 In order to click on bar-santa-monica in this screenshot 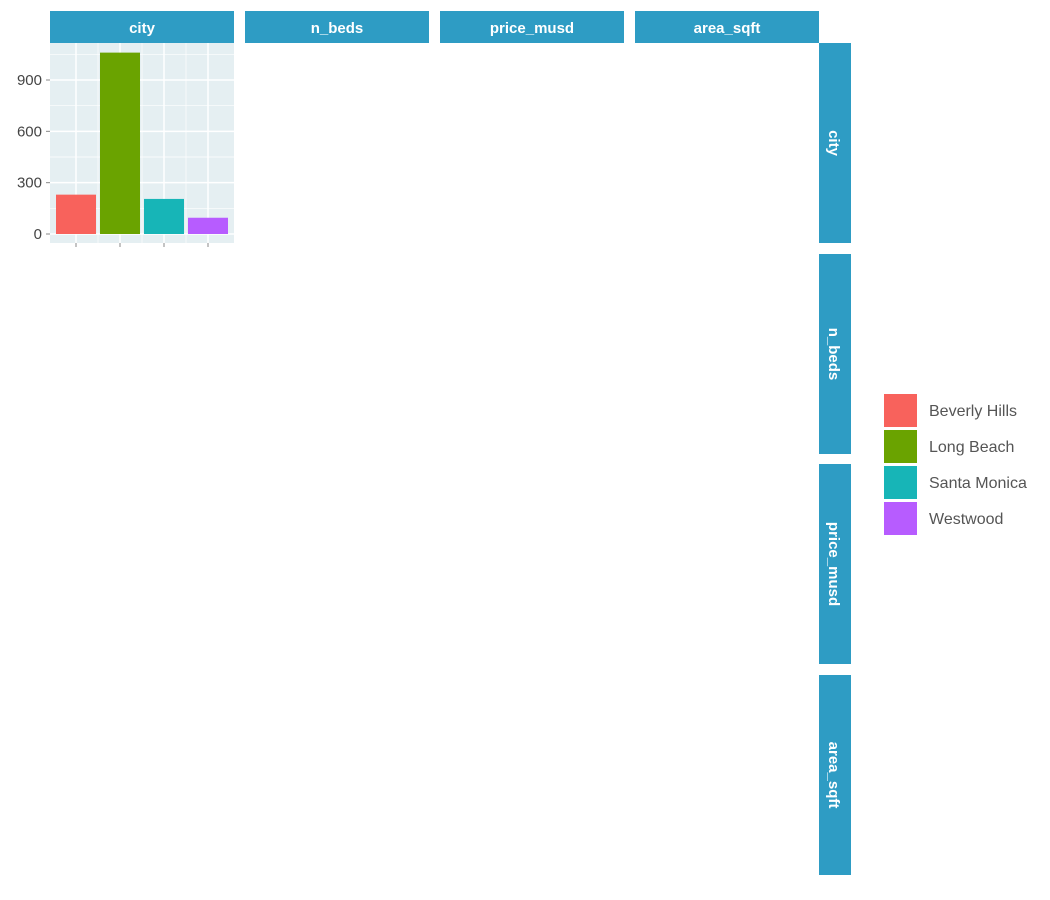, I will do `click(164, 216)`.